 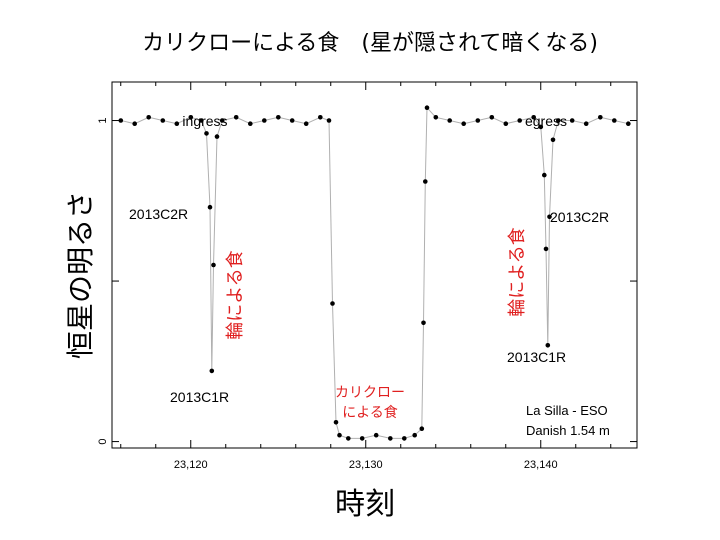 What do you see at coordinates (103, 120) in the screenshot?
I see `y-tick-label: 1` at bounding box center [103, 120].